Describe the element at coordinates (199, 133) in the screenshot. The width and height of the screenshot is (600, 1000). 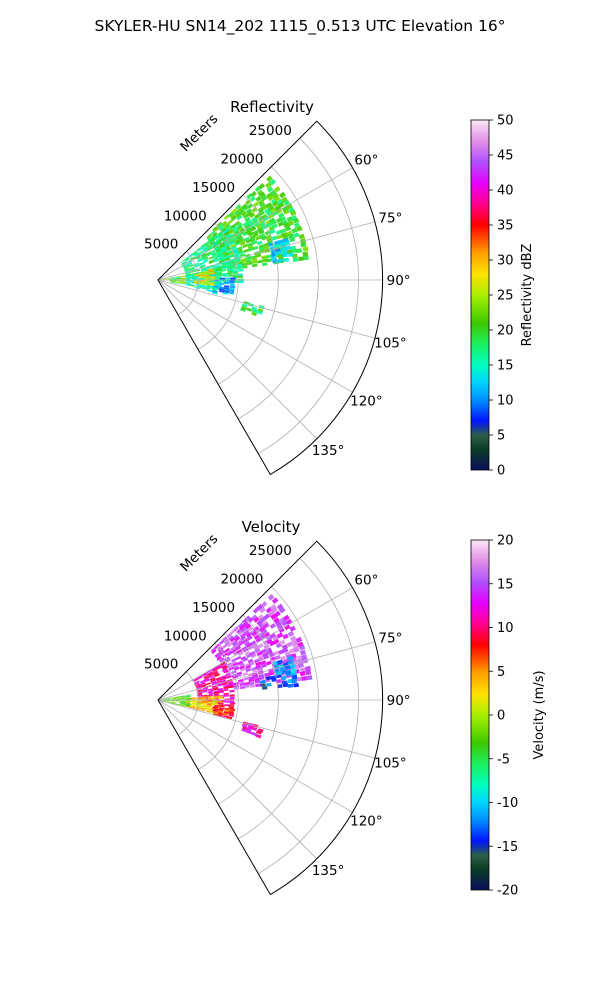
I see `range-axis-label: Meters` at that location.